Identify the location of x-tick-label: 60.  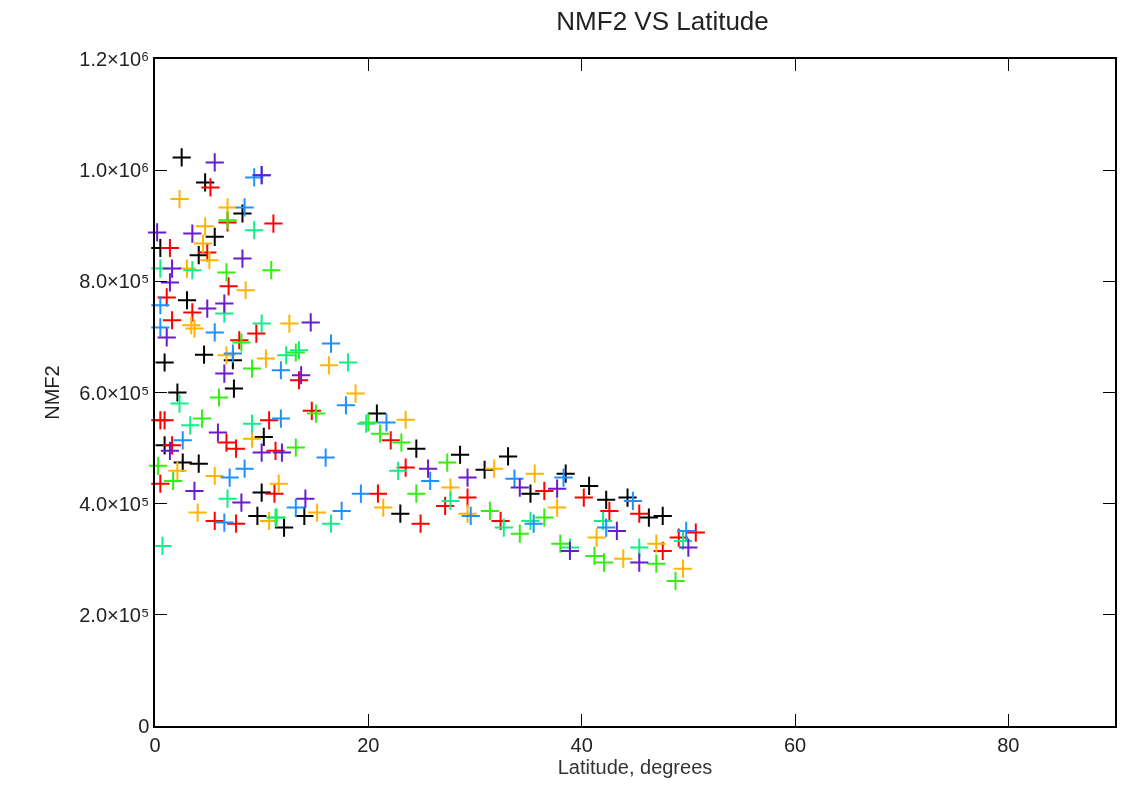
(795, 744).